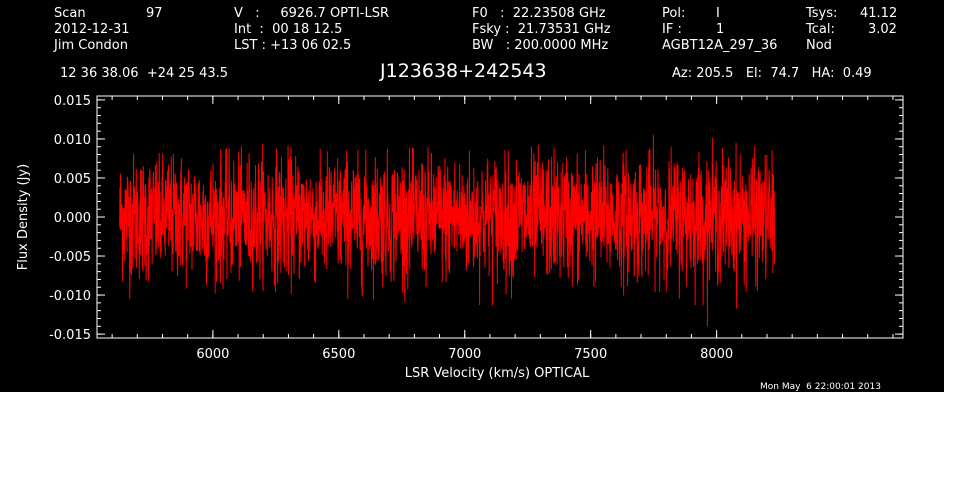  Describe the element at coordinates (720, 29) in the screenshot. I see `if-value: 1` at that location.